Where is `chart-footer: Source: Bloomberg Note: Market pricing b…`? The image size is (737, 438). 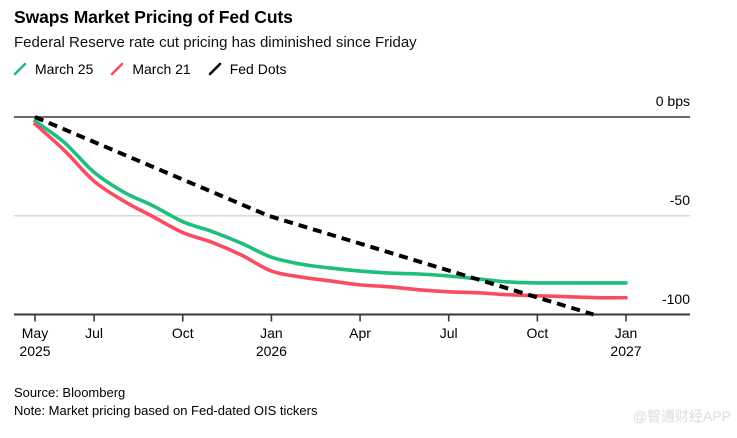
chart-footer: Source: Bloomberg Note: Market pricing b… is located at coordinates (165, 402).